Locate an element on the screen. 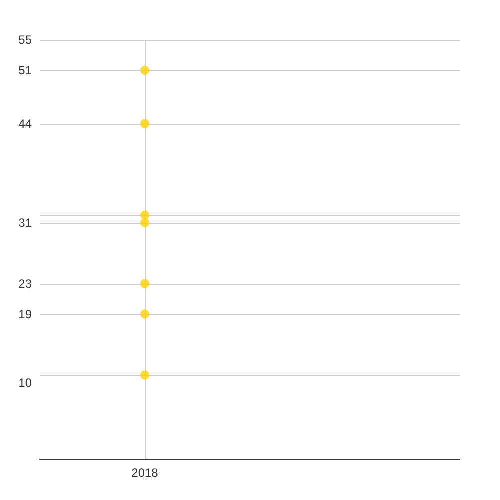 The image size is (500, 500). y-tick-label: 55 is located at coordinates (25, 40).